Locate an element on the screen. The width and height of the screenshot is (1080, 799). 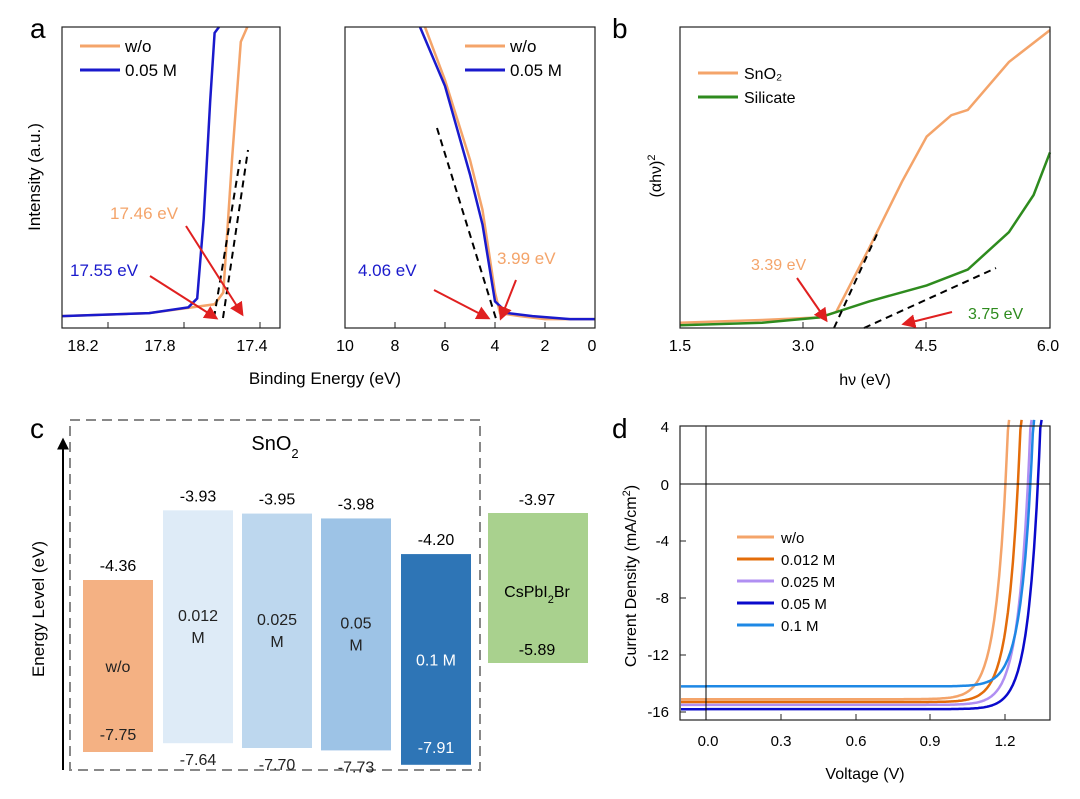
x-axis-label-a: Binding Energy (eV) is located at coordinates (325, 378).